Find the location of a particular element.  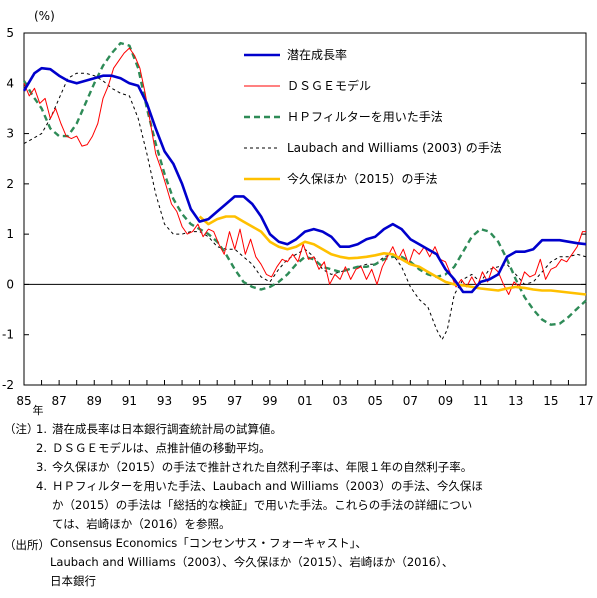

x-tick-label: 89 is located at coordinates (94, 401).